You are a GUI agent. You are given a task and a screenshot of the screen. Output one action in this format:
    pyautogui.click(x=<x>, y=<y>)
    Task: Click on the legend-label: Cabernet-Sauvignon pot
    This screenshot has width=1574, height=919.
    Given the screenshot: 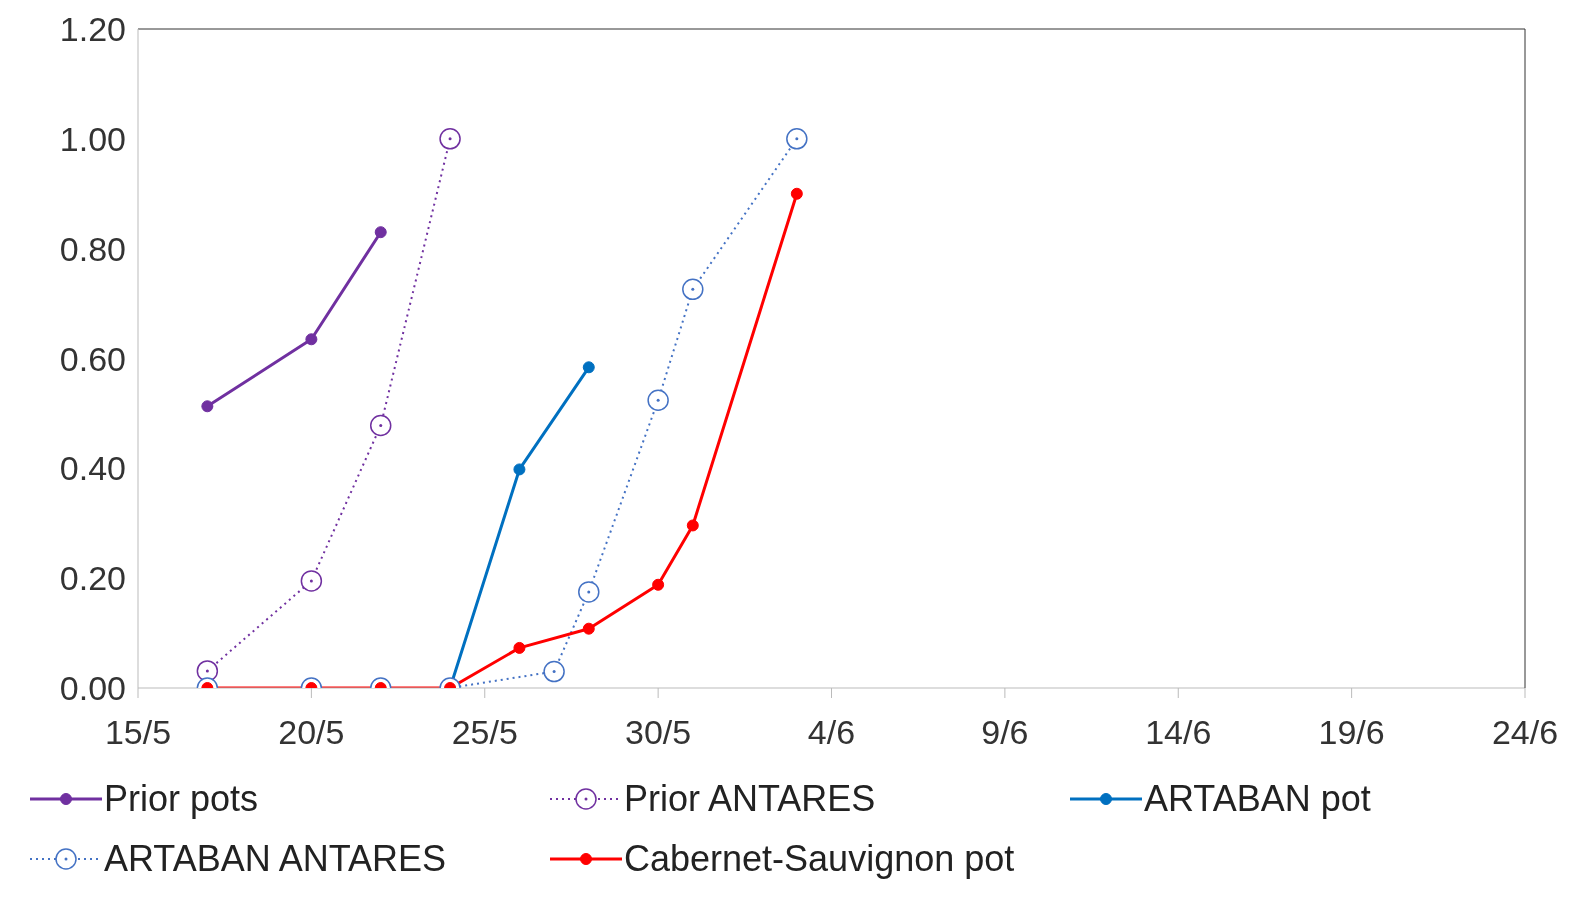 What is the action you would take?
    pyautogui.click(x=819, y=859)
    